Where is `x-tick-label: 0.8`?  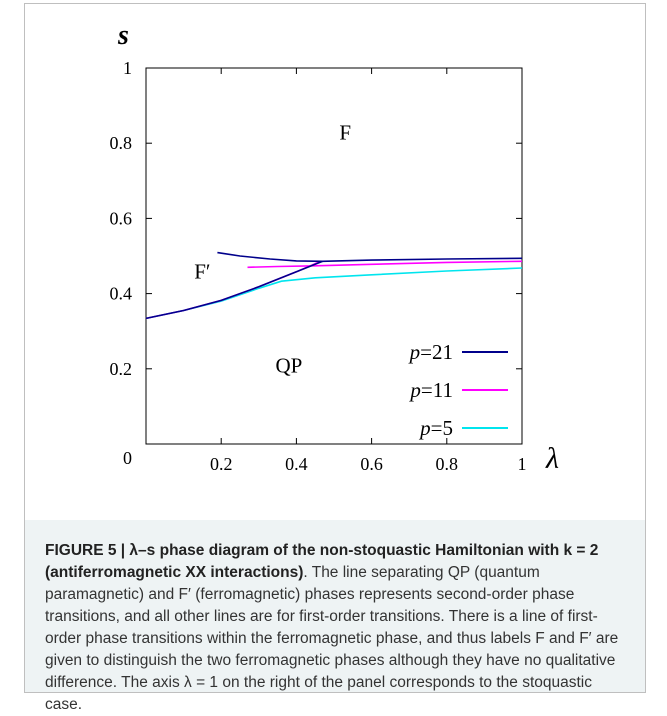 x-tick-label: 0.8 is located at coordinates (447, 464).